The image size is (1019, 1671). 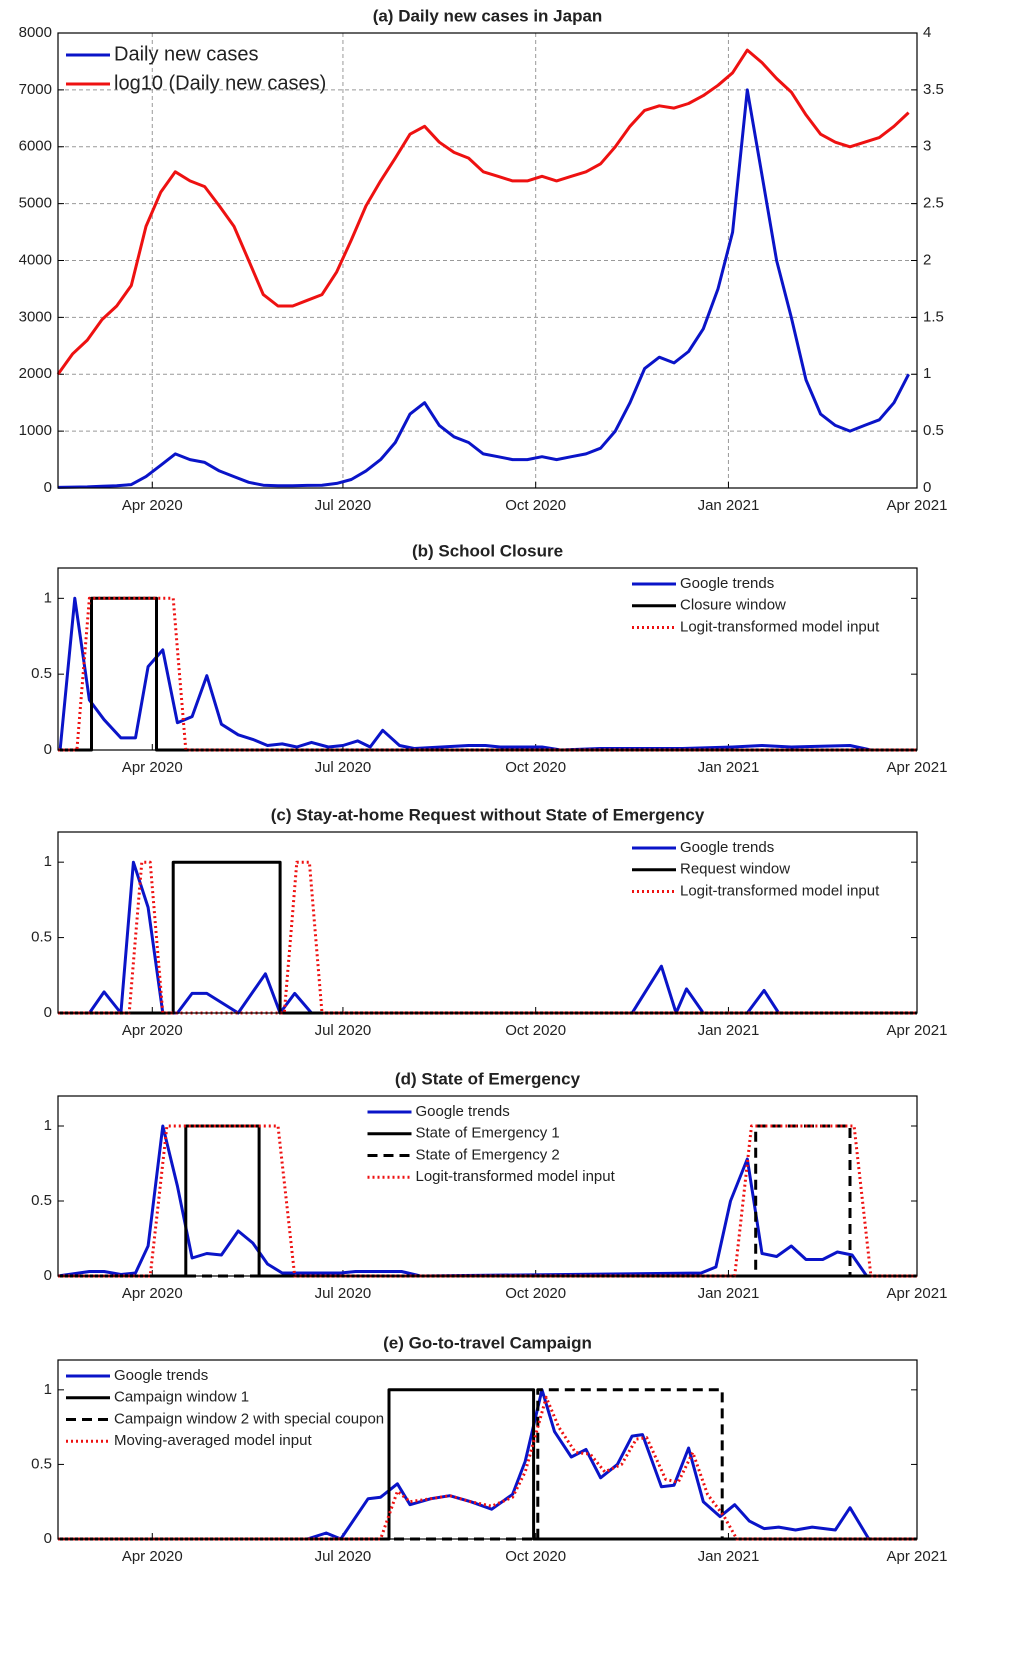 I want to click on legend-label: Request window, so click(x=735, y=869).